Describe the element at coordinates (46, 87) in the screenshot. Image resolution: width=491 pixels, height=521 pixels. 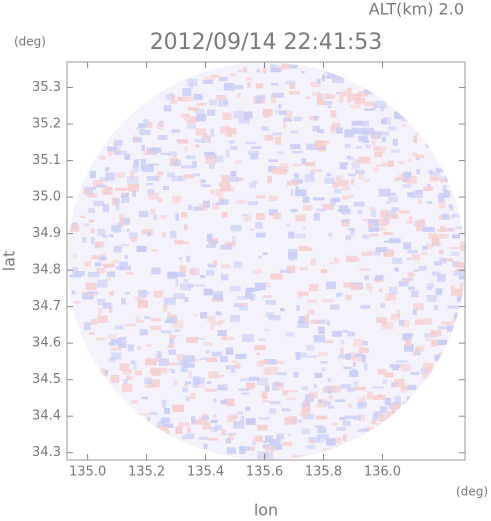
I see `y-tick-label: 35.3` at that location.